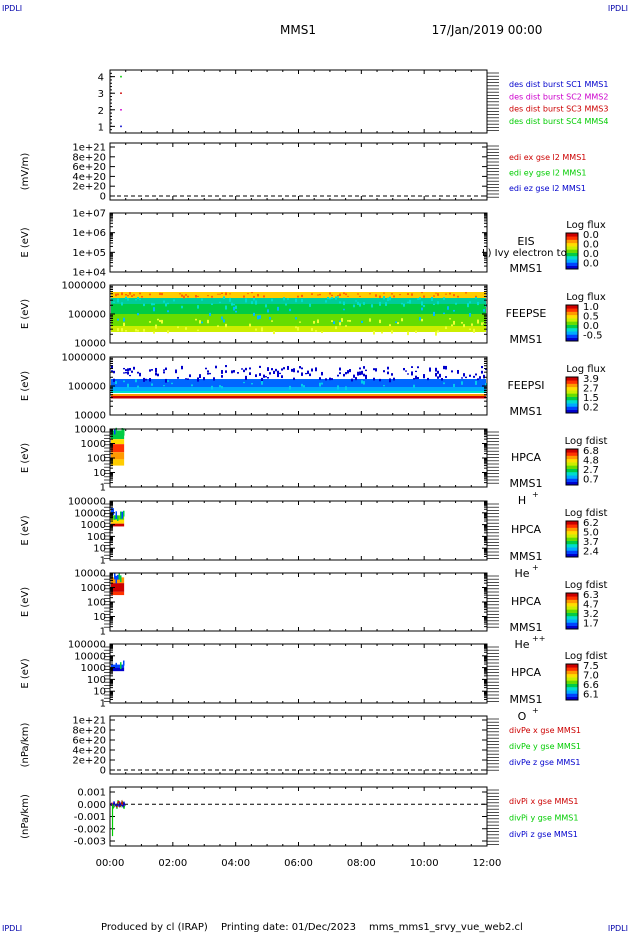 Image resolution: width=630 pixels, height=934 pixels. I want to click on divpi-series-line, so click(118, 804).